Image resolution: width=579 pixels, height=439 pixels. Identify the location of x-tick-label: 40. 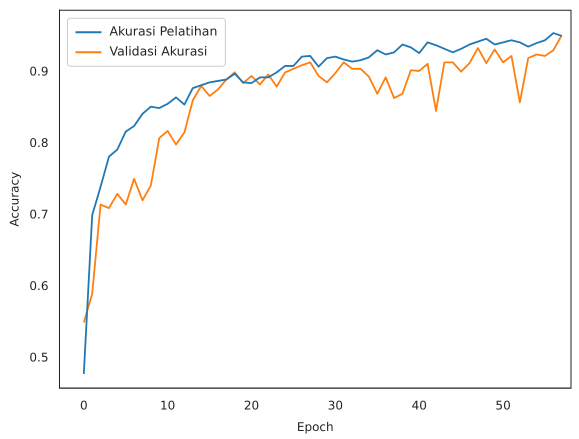
(419, 405).